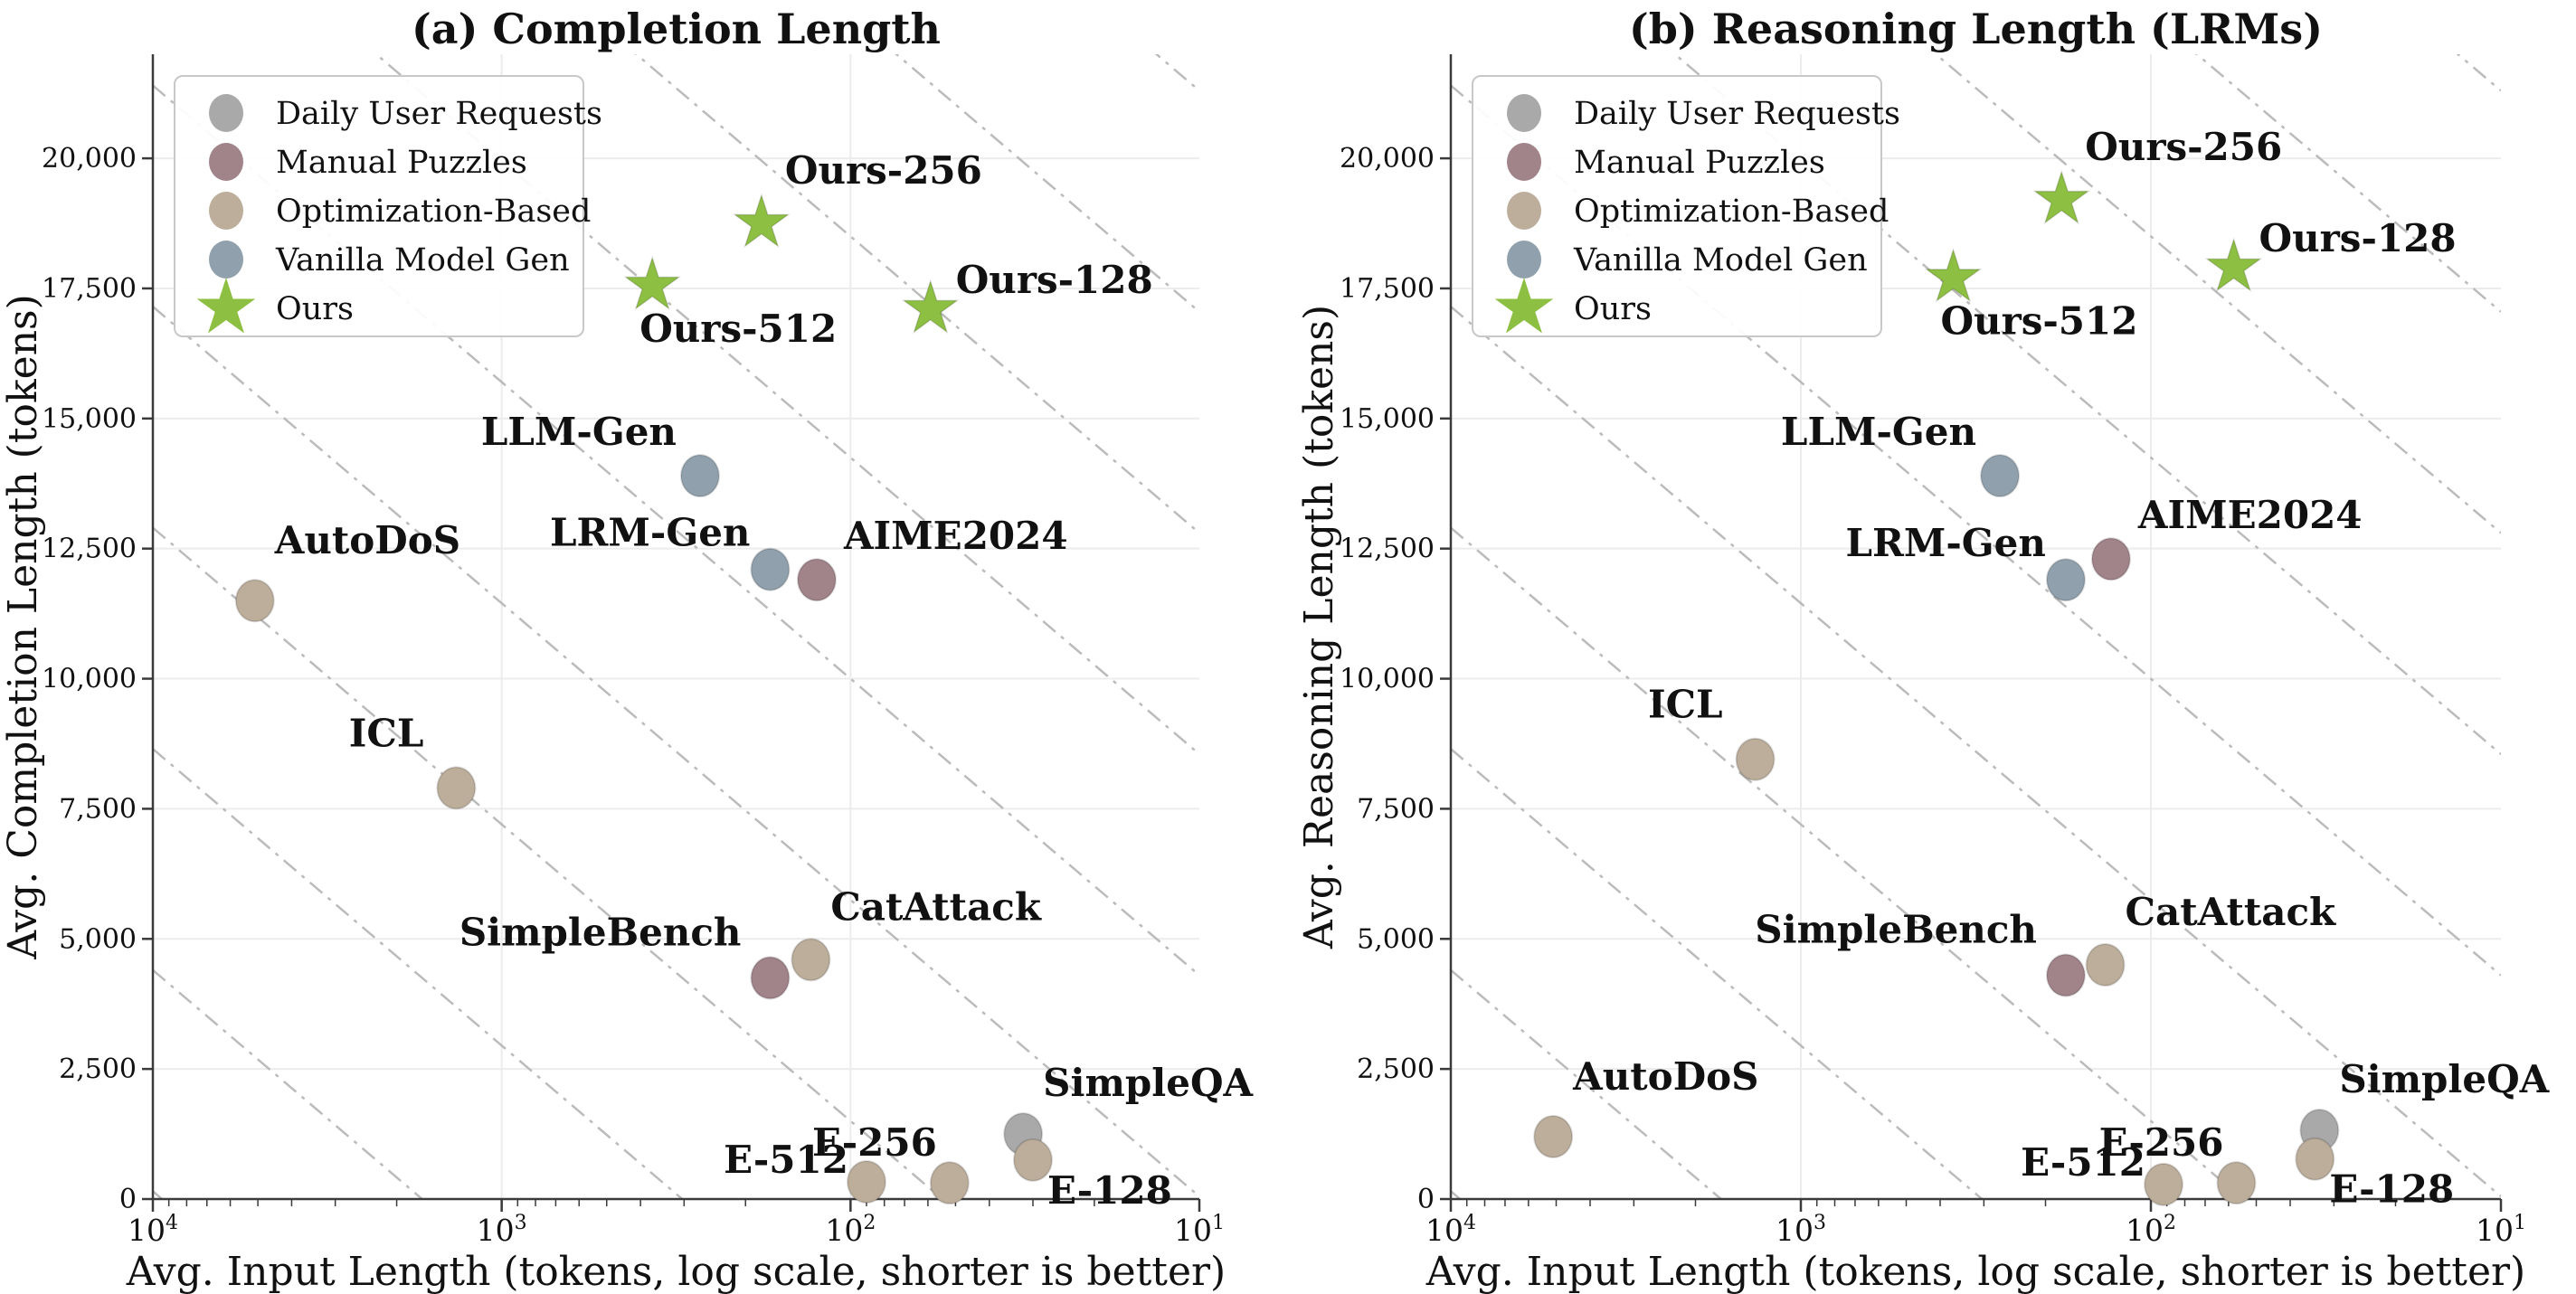  What do you see at coordinates (1396, 1069) in the screenshot?
I see `y-tick-label: 2,500` at bounding box center [1396, 1069].